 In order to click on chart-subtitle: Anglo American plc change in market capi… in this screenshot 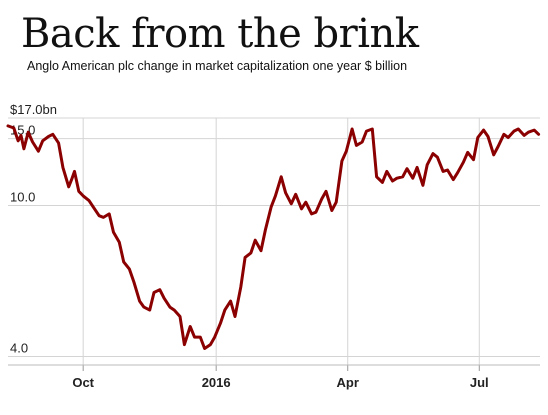, I will do `click(217, 66)`.